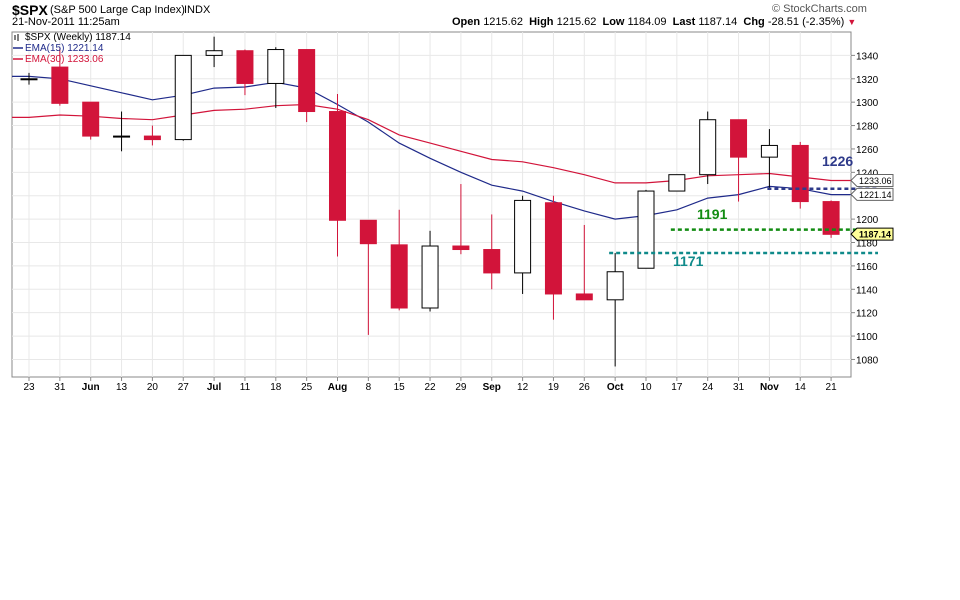 Image resolution: width=960 pixels, height=600 pixels. Describe the element at coordinates (66, 22) in the screenshot. I see `quote-date: 21-Nov-2011 11:25am` at that location.